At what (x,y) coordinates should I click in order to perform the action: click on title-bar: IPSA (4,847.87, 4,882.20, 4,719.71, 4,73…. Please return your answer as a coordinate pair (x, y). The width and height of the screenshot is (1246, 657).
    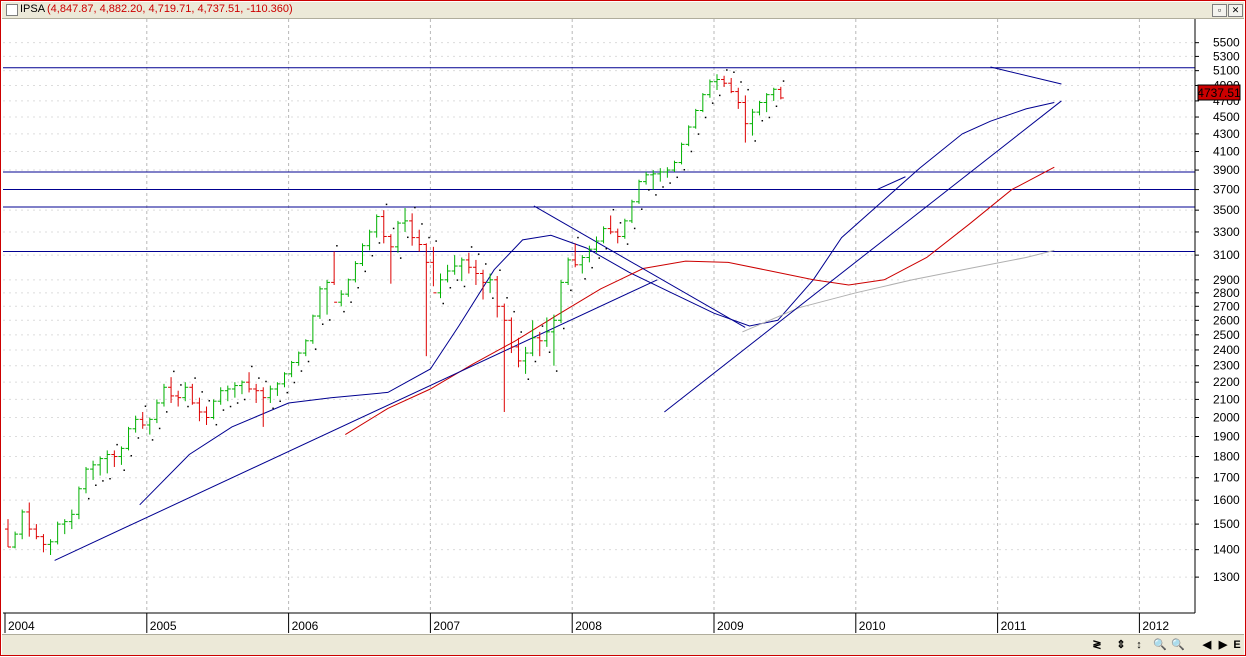
    Looking at the image, I should click on (623, 10).